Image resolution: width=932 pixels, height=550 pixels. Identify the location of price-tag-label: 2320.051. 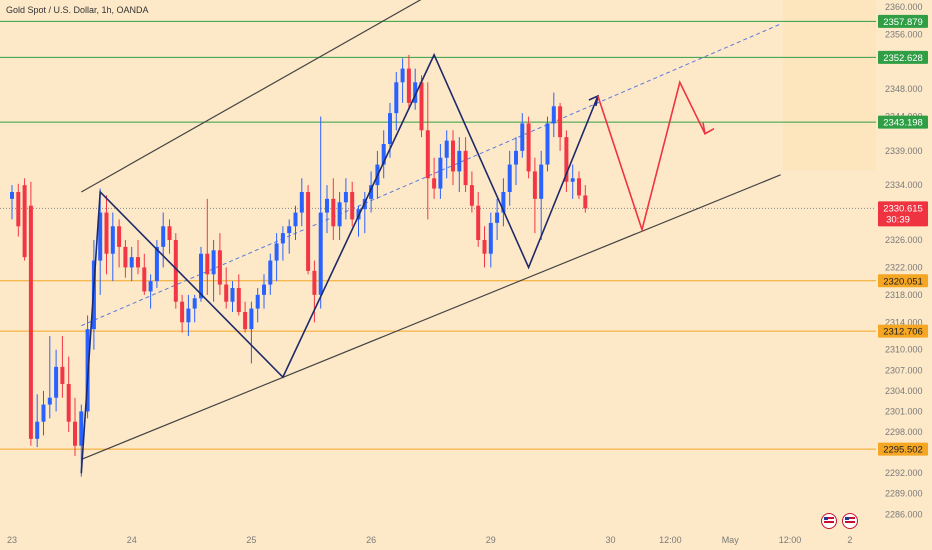
(903, 281).